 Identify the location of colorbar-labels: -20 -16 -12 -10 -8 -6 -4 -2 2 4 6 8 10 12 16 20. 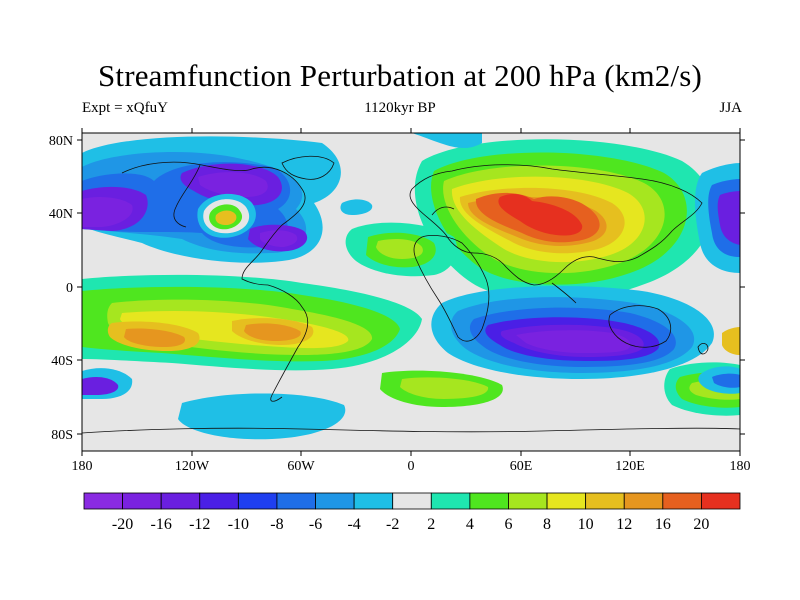
(410, 524).